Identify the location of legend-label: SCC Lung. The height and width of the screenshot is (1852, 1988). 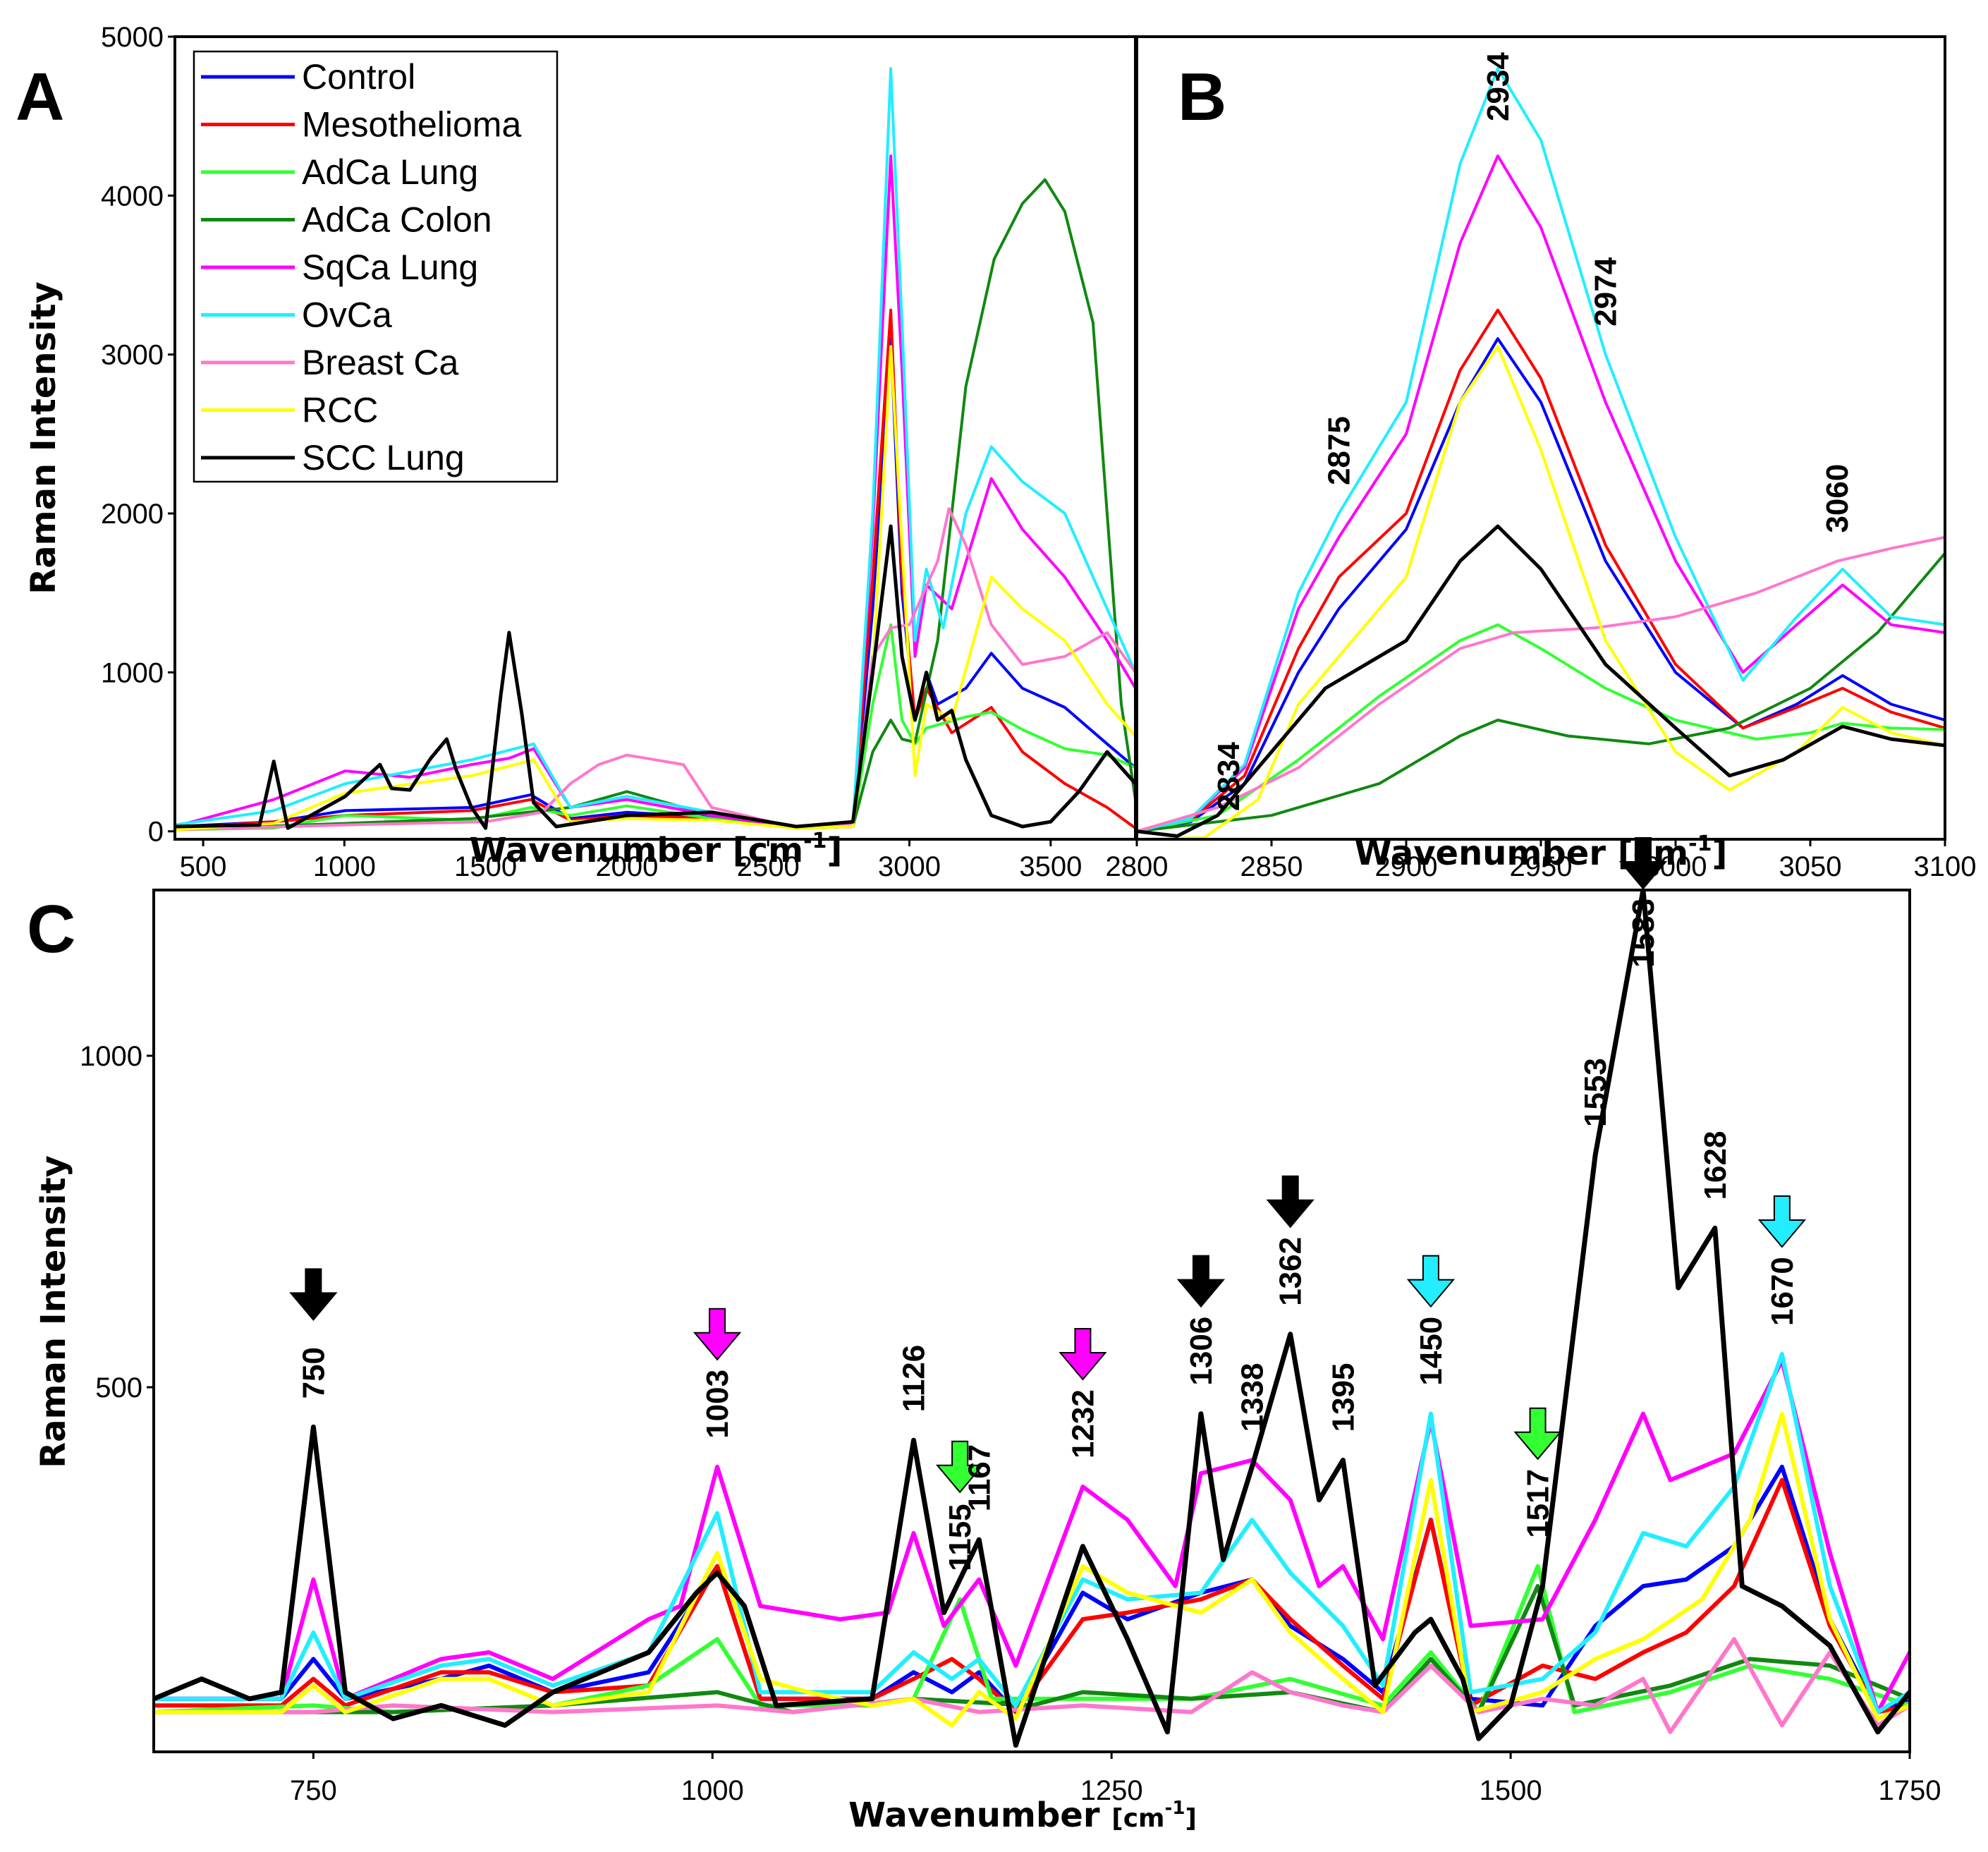
(383, 457).